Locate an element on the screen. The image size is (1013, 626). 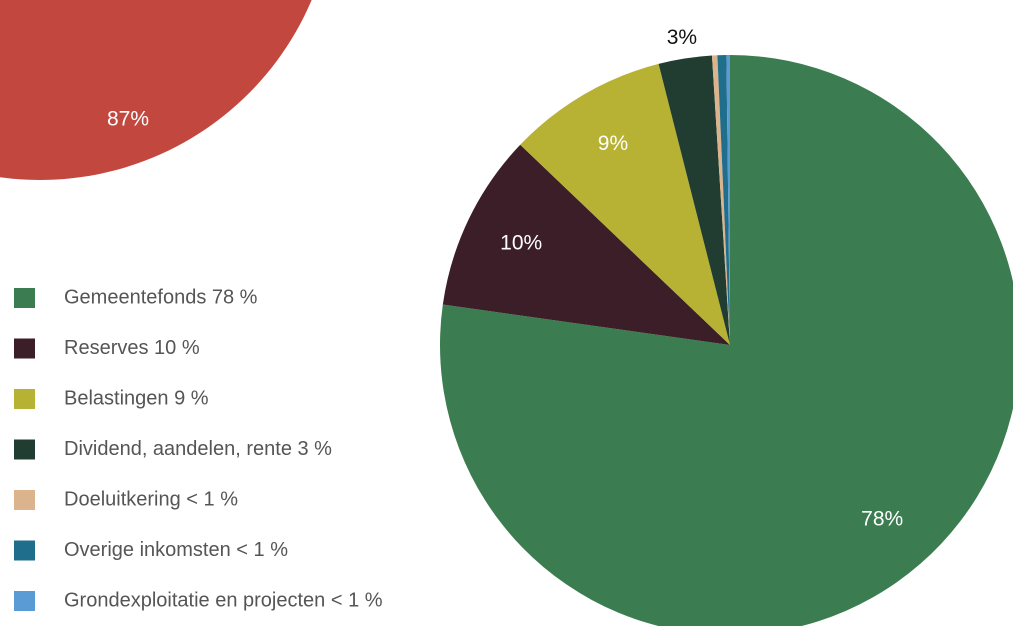
data-label: 87% is located at coordinates (128, 119).